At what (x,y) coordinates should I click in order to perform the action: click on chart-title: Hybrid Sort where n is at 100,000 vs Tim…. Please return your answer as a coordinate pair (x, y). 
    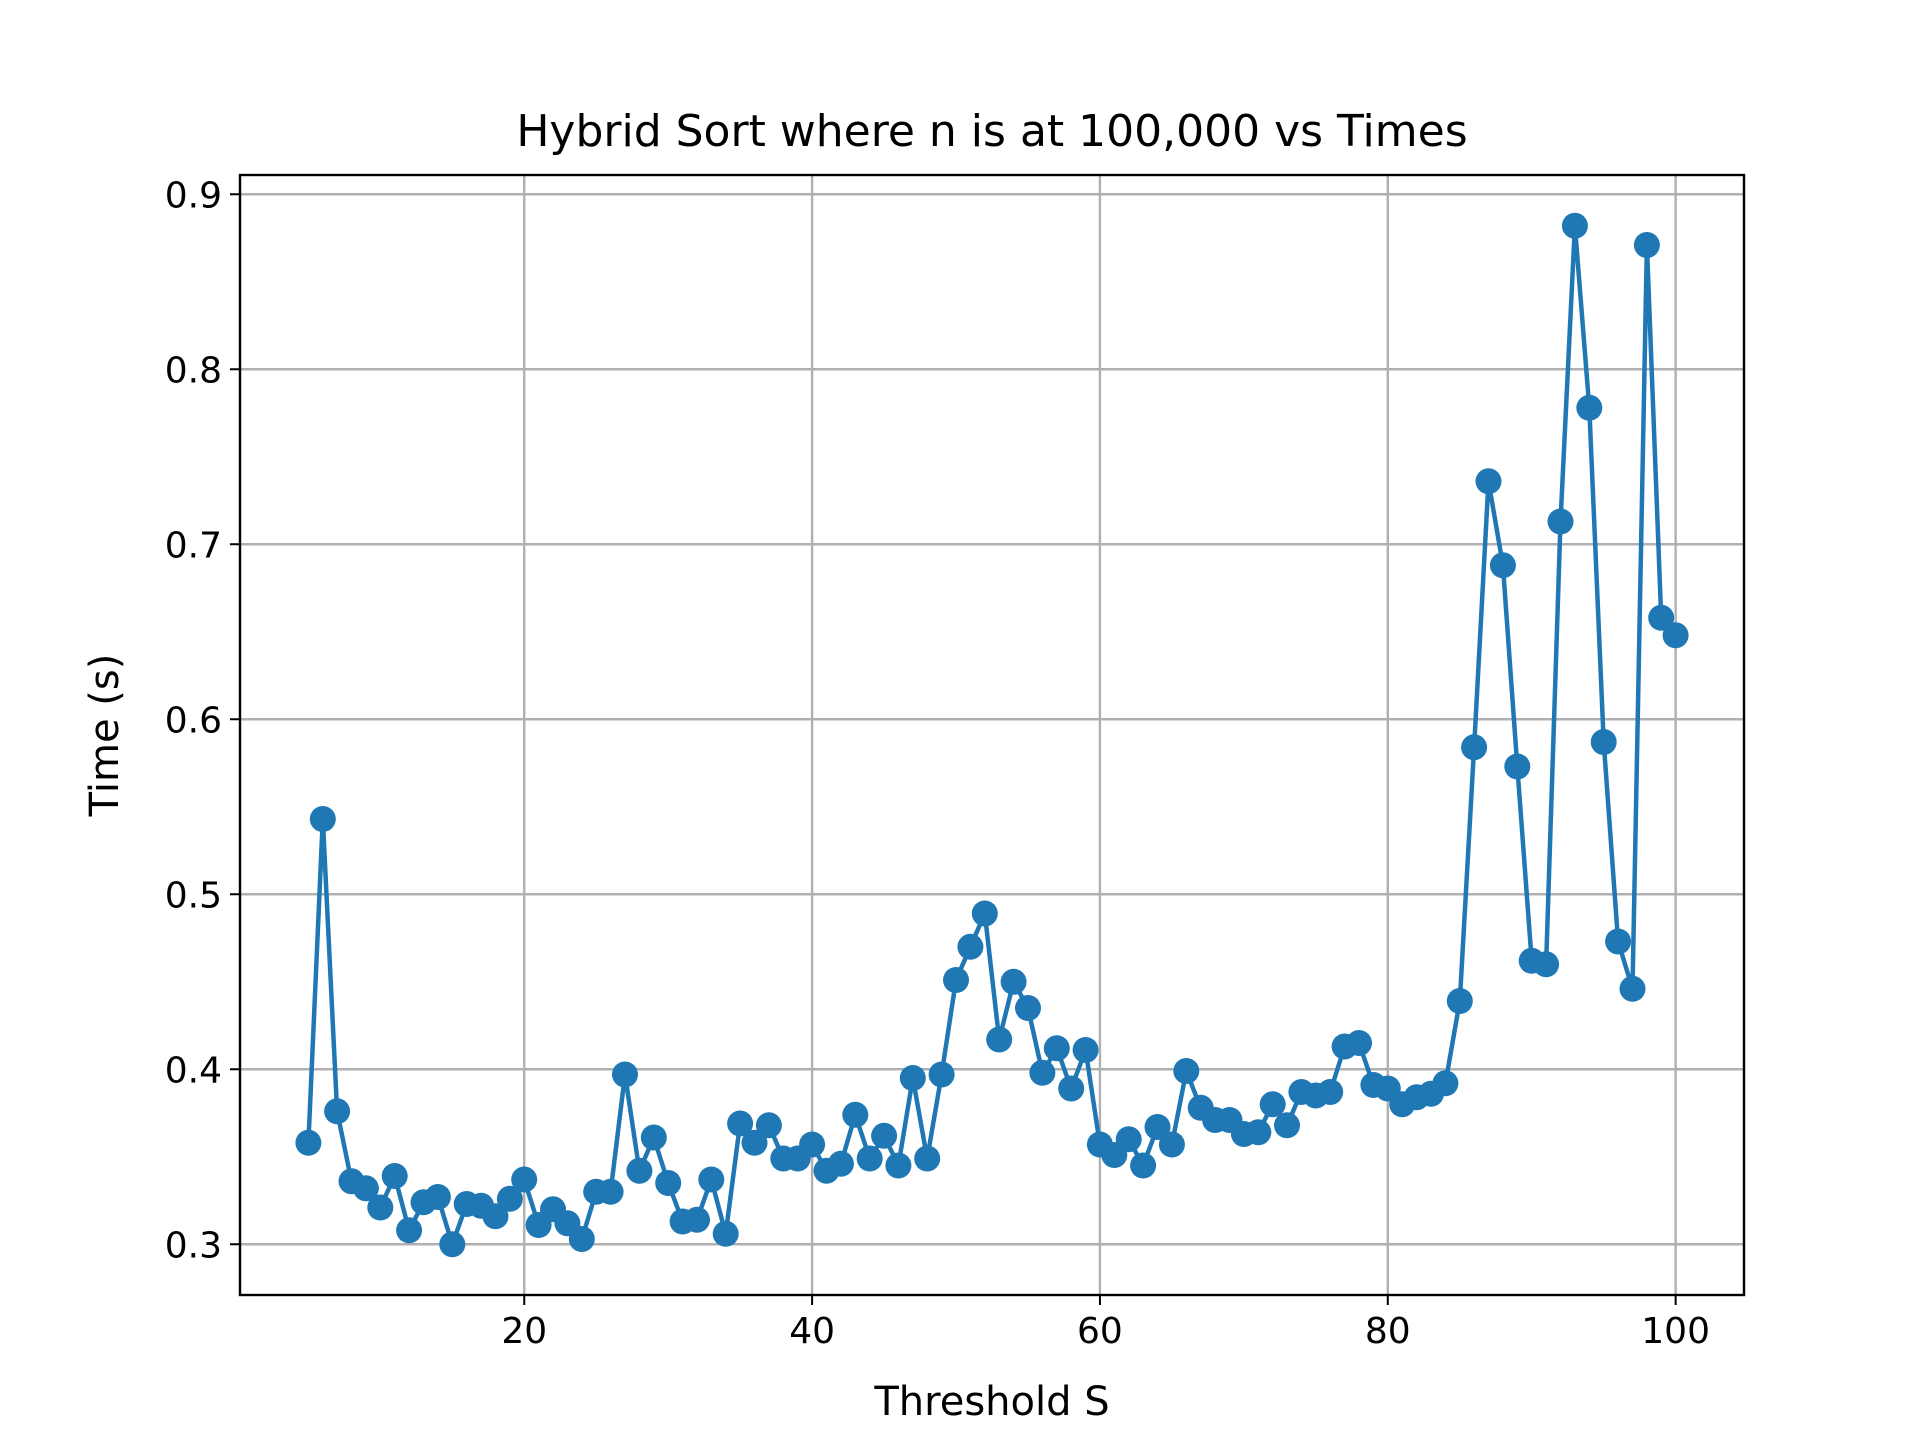
    Looking at the image, I should click on (991, 131).